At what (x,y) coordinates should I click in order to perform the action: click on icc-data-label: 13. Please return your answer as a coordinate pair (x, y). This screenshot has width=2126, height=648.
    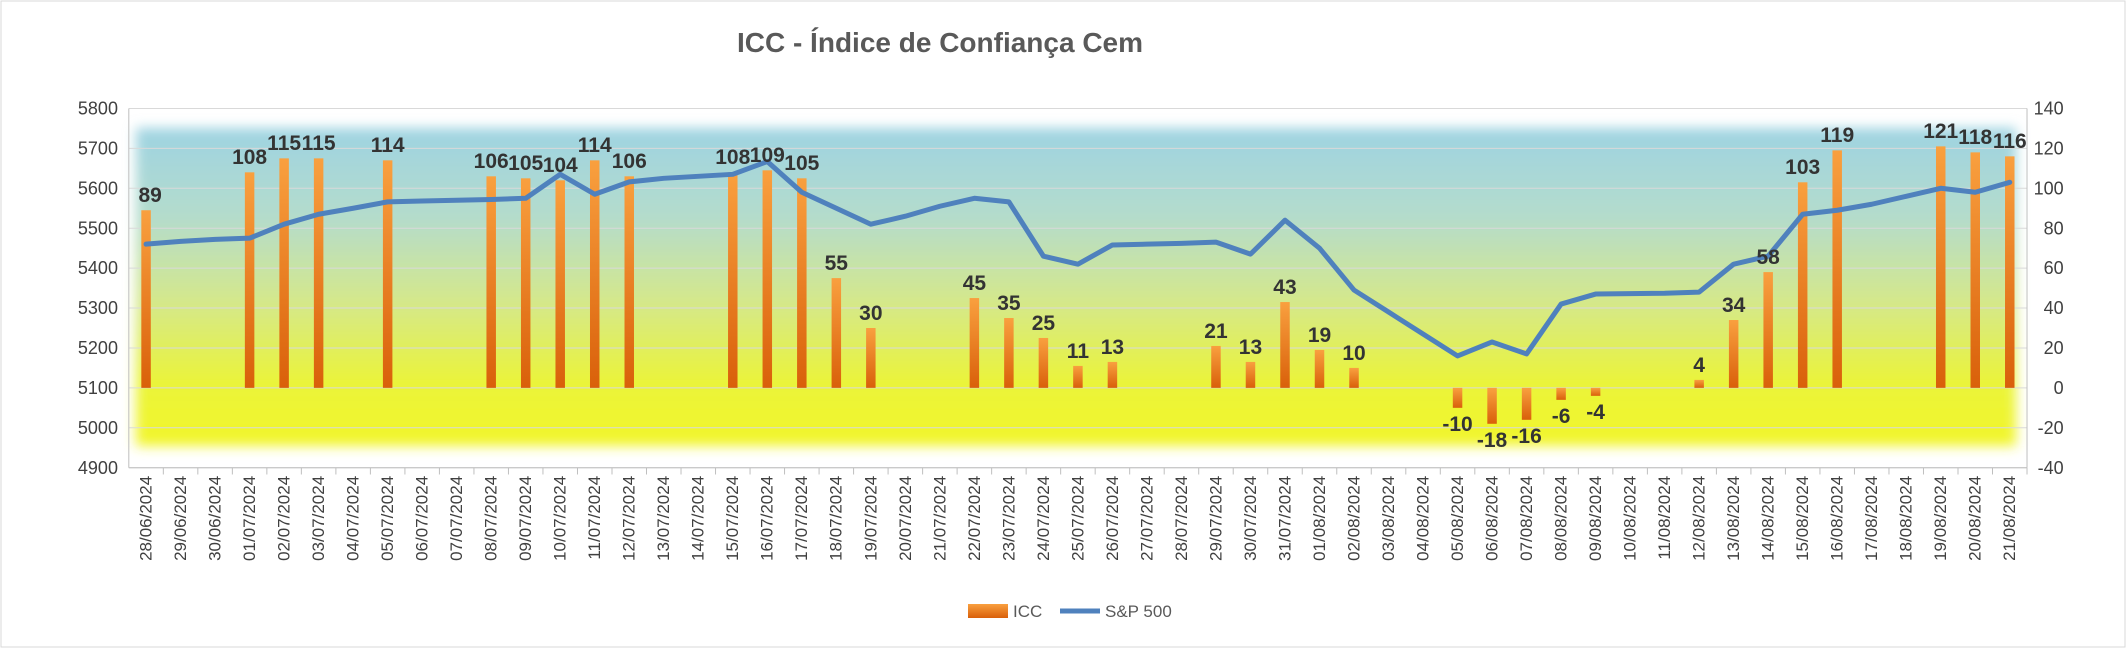
    Looking at the image, I should click on (1250, 347).